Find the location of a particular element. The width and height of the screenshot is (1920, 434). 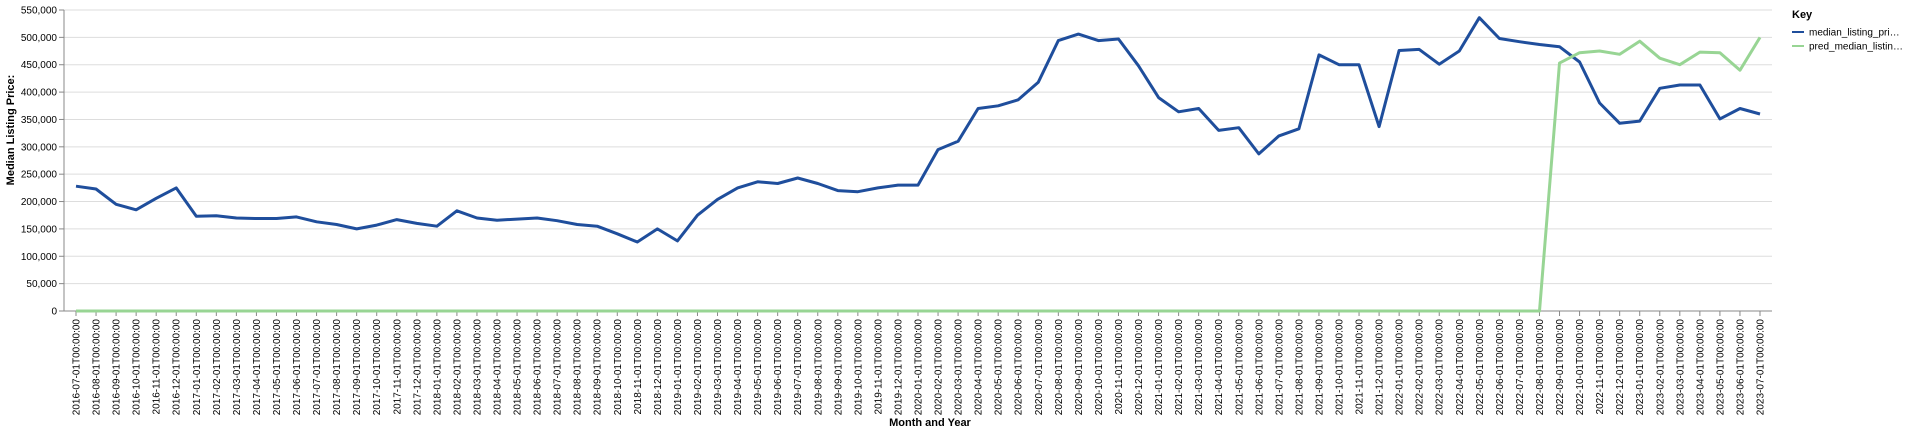

x-tick-label: 2017-09-01T00:00:00 is located at coordinates (357, 367).